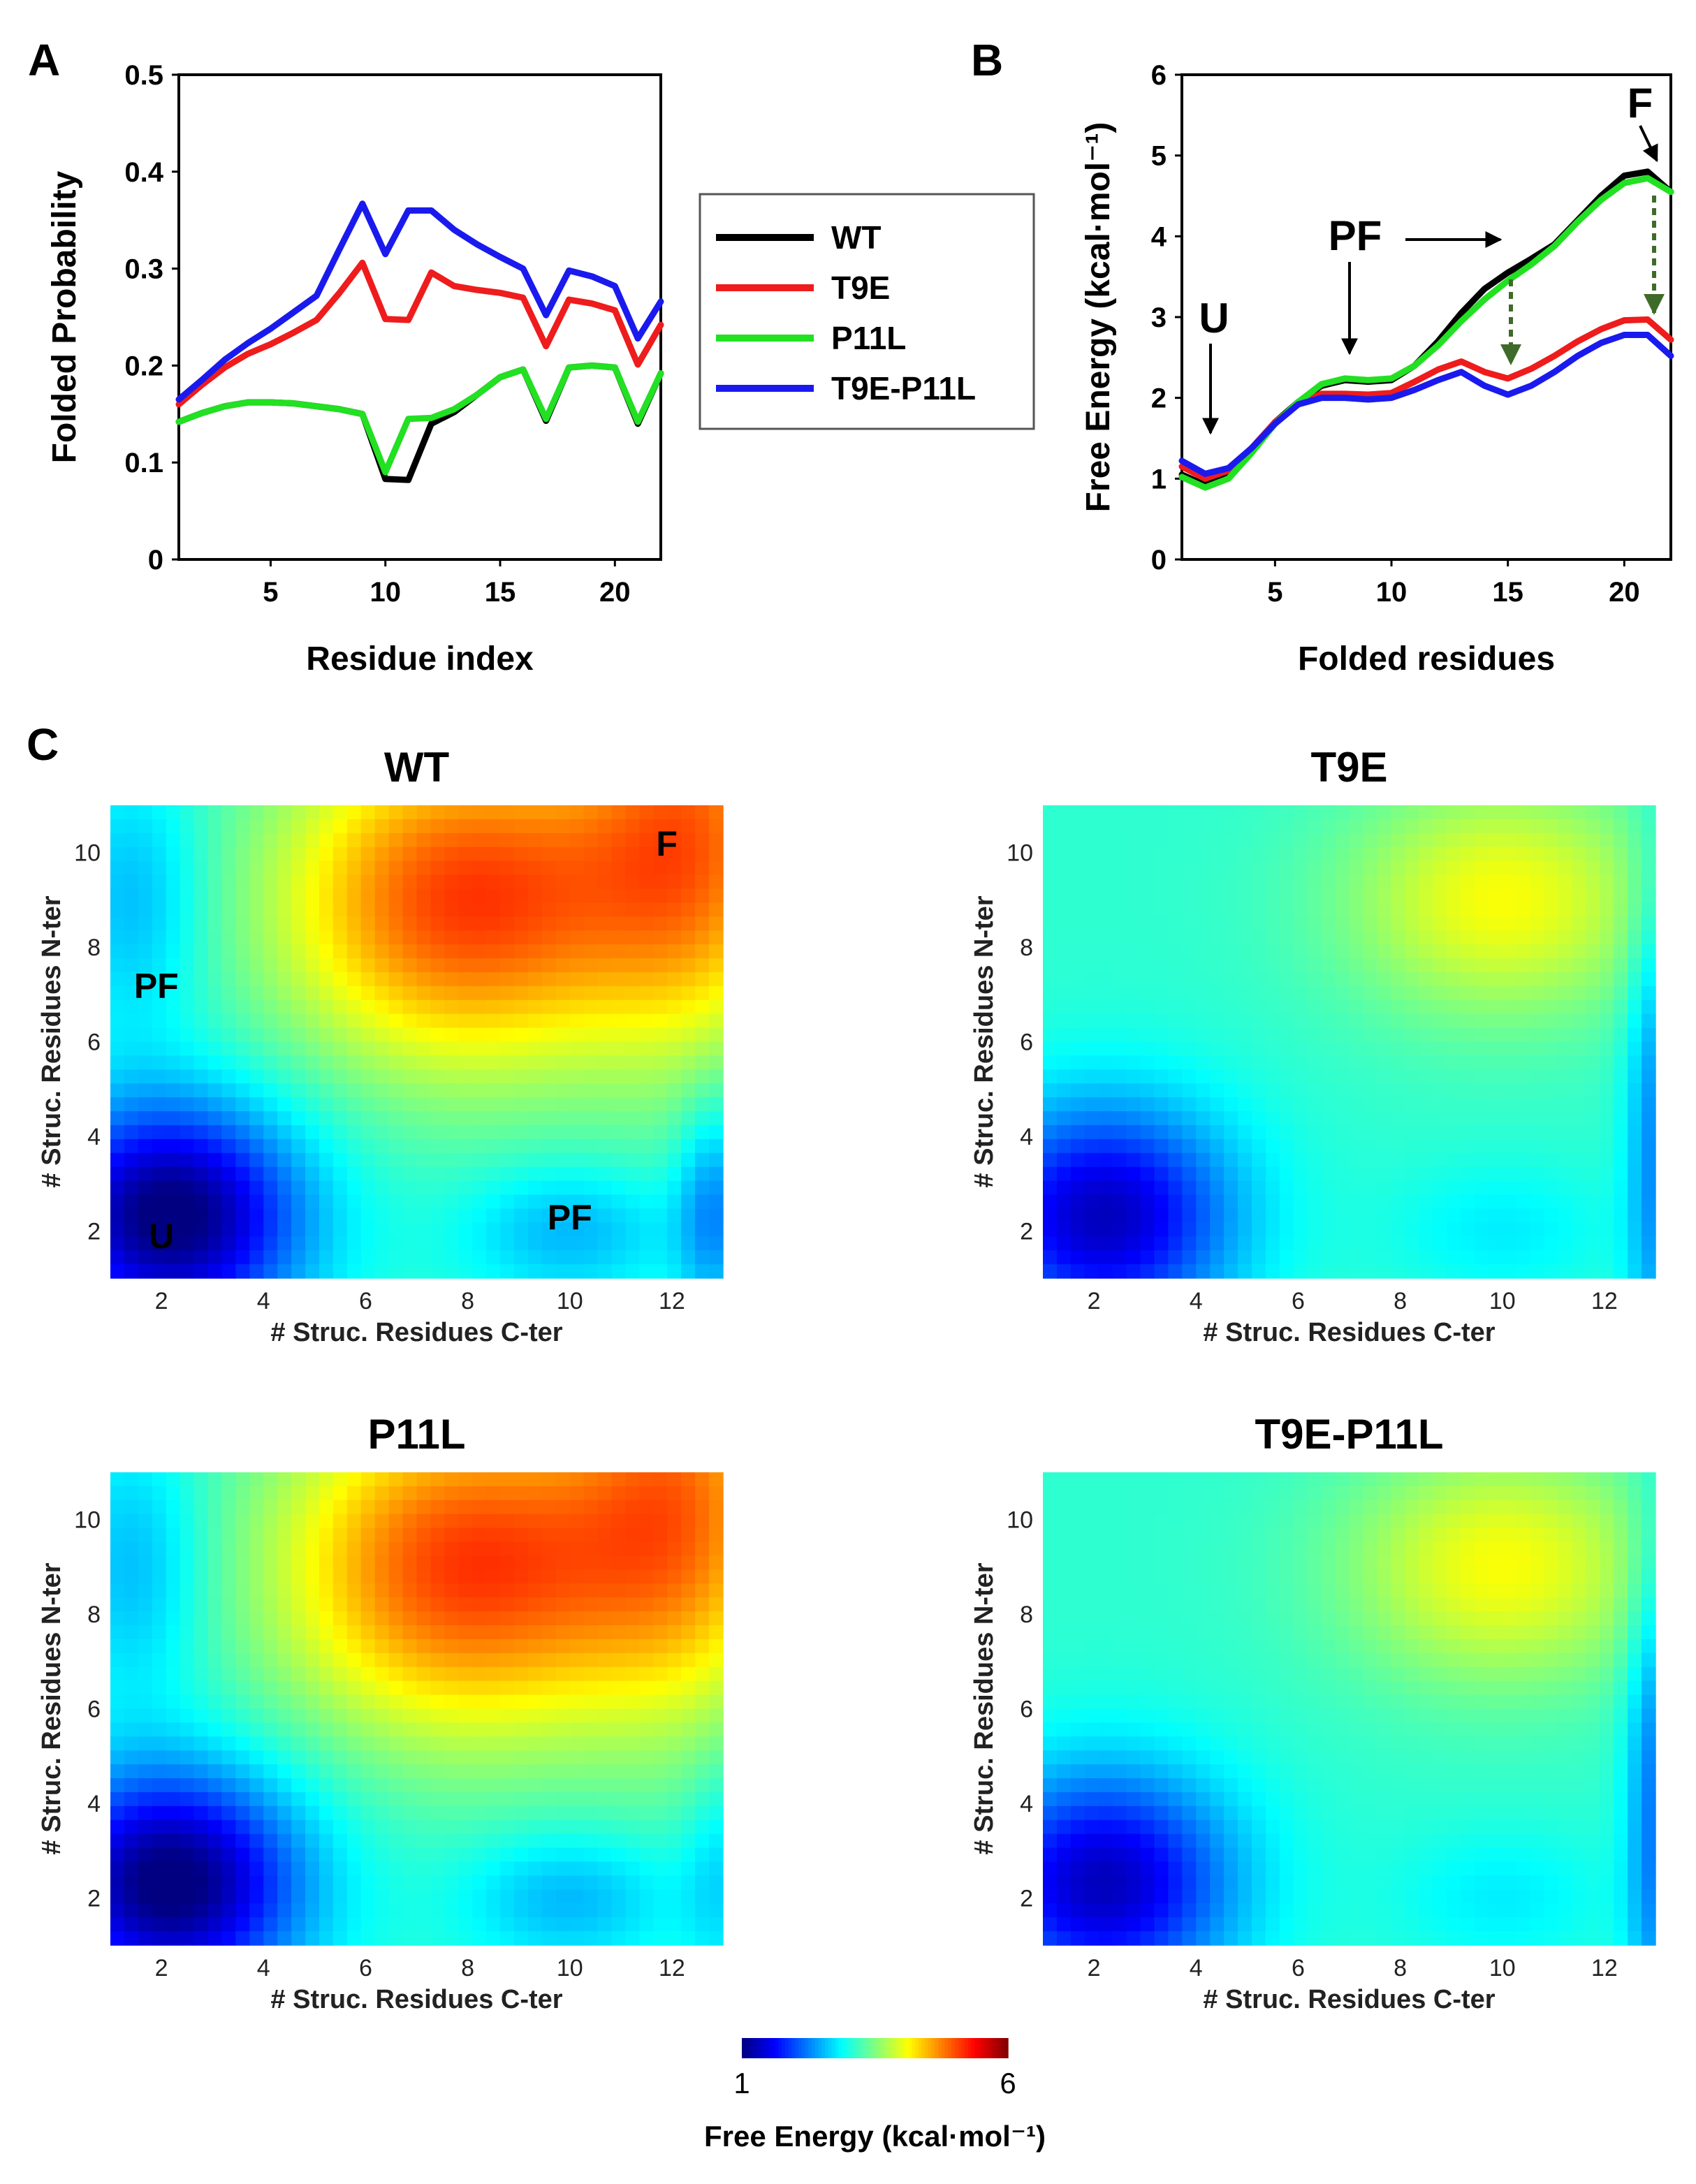 The height and width of the screenshot is (2184, 1696). I want to click on annotation-u: U, so click(1214, 318).